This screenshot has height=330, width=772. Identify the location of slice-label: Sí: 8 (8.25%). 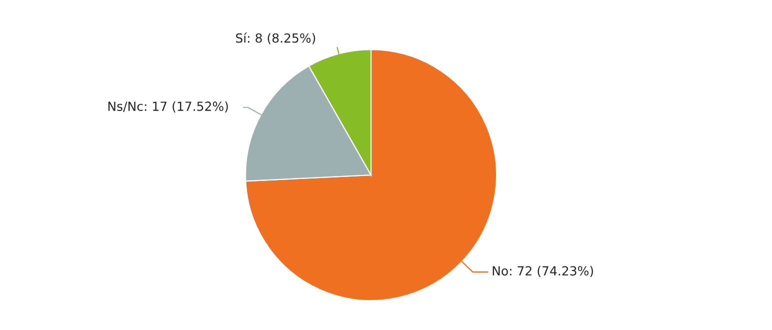
(276, 38).